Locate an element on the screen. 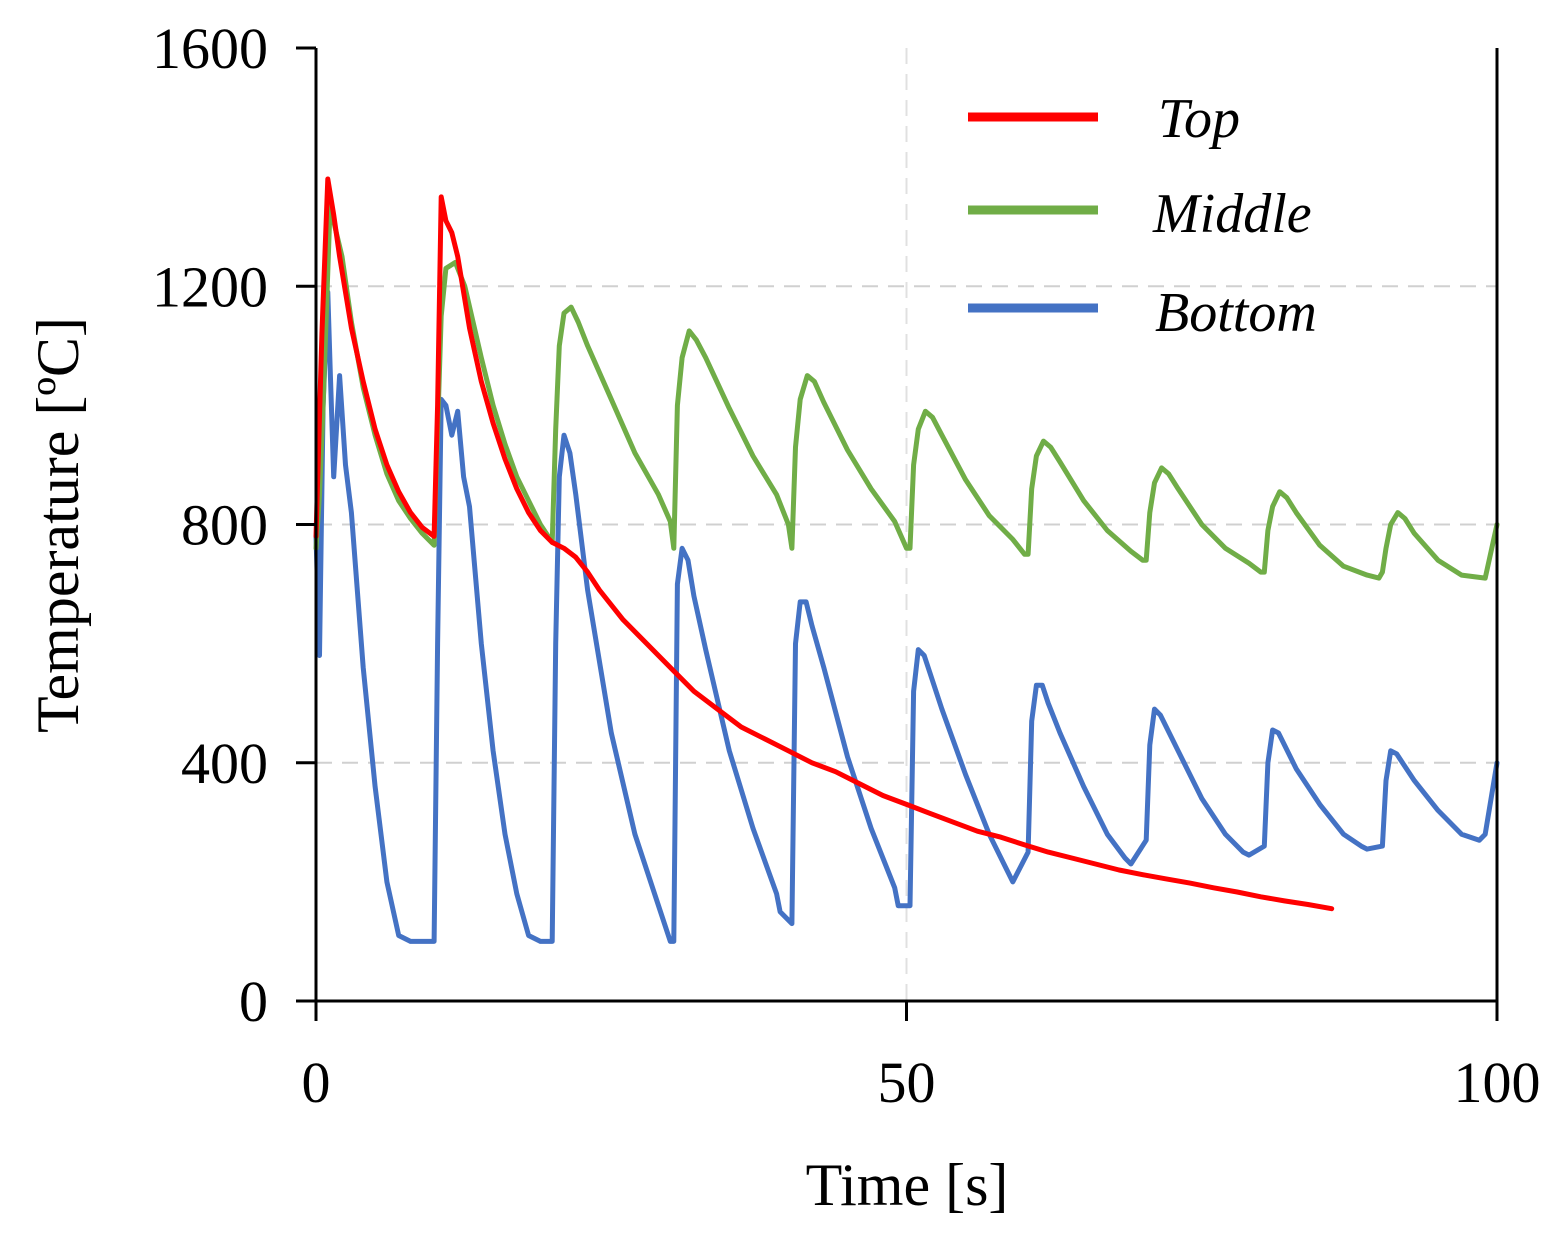  legend-label-middle: Middle is located at coordinates (1232, 214).